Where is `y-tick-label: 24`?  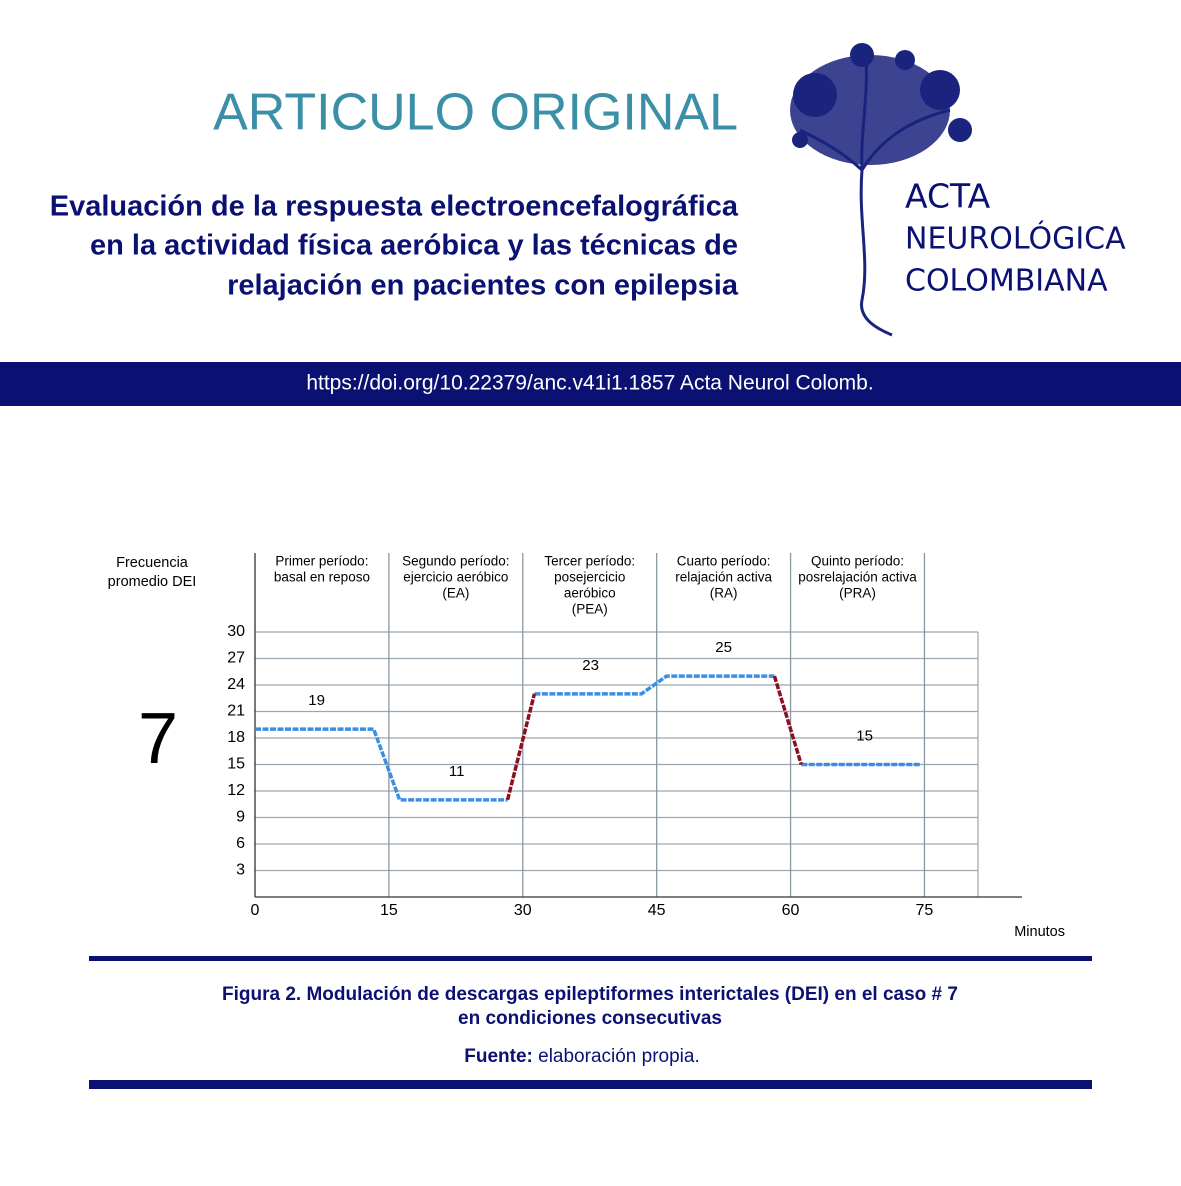
y-tick-label: 24 is located at coordinates (236, 684).